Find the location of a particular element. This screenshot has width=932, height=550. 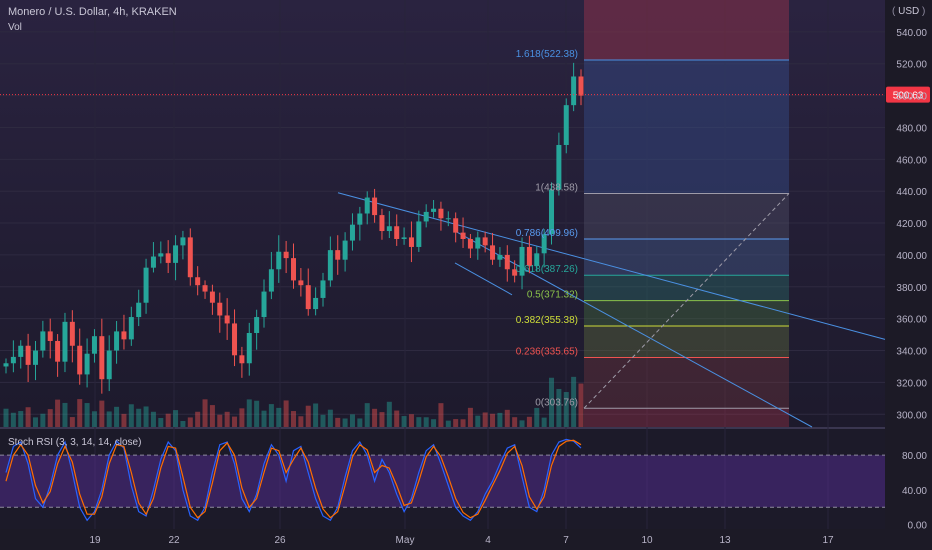

price-tick-label: 340.00 is located at coordinates (911, 352).